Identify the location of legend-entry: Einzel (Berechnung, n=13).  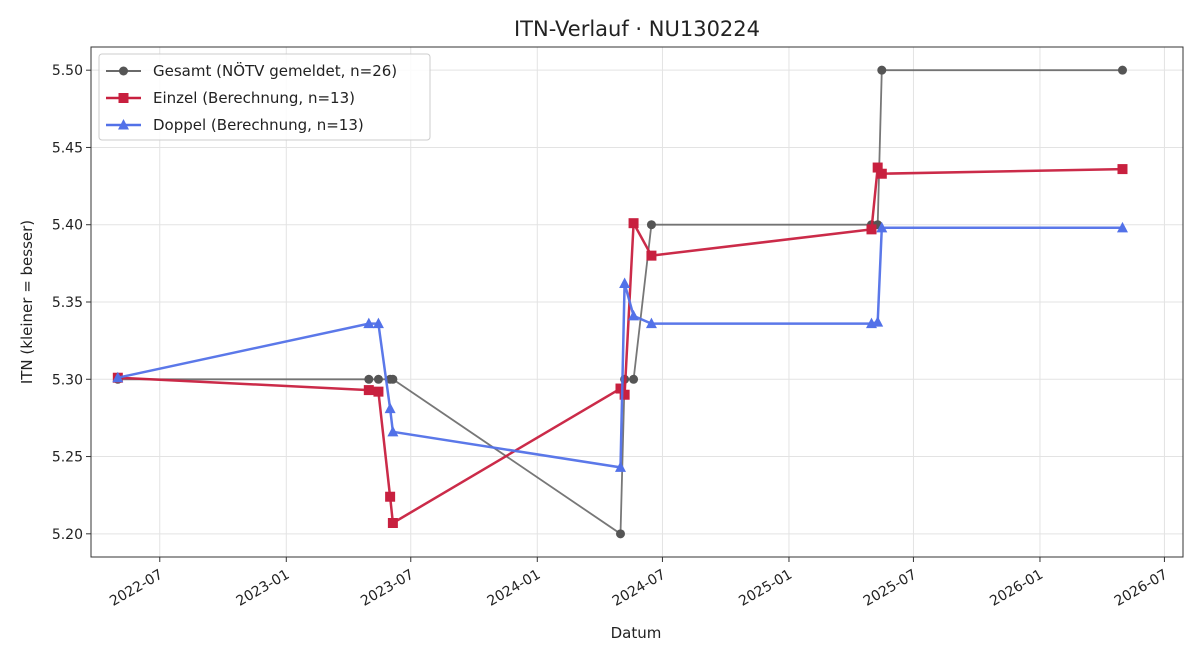
(230, 98).